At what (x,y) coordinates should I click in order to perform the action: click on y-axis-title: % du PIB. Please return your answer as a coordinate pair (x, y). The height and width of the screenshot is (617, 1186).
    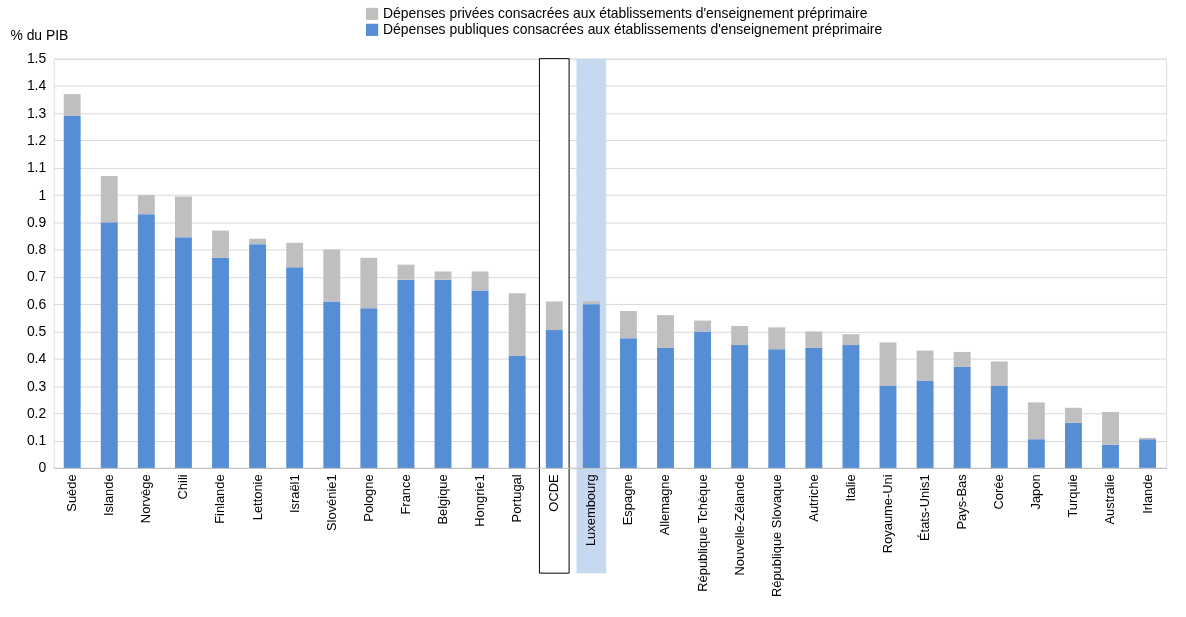
    Looking at the image, I should click on (39, 35).